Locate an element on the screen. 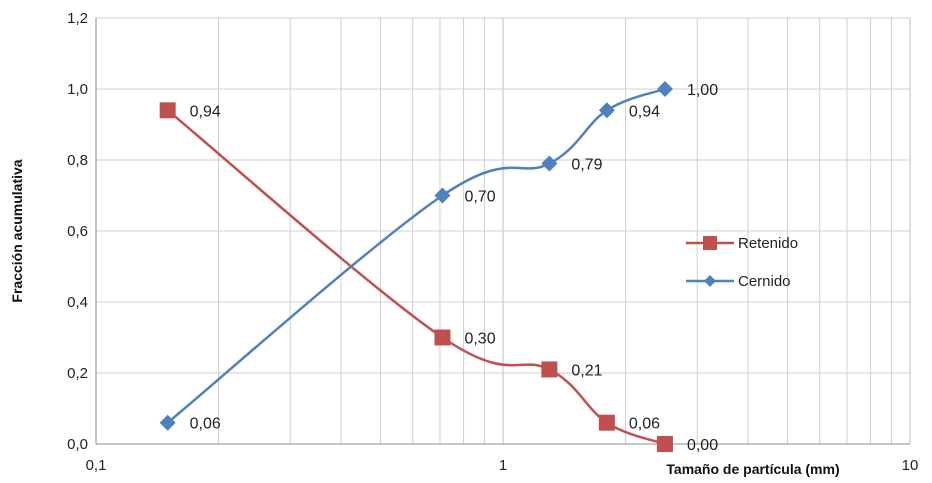  legend-marker-cernido is located at coordinates (710, 281).